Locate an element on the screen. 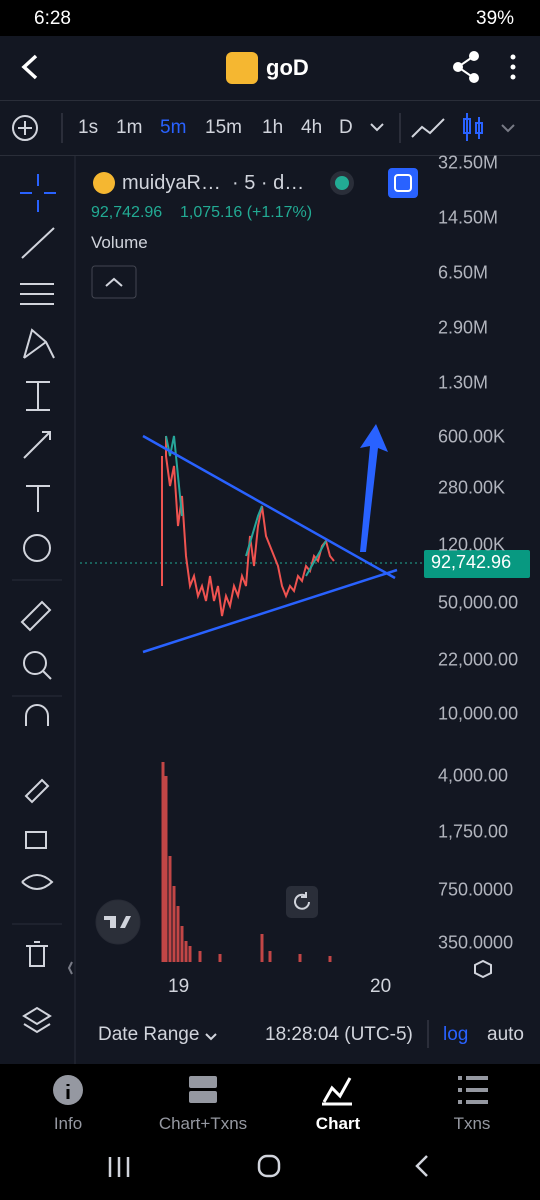 The image size is (540, 1200). tv-logo is located at coordinates (118, 922).